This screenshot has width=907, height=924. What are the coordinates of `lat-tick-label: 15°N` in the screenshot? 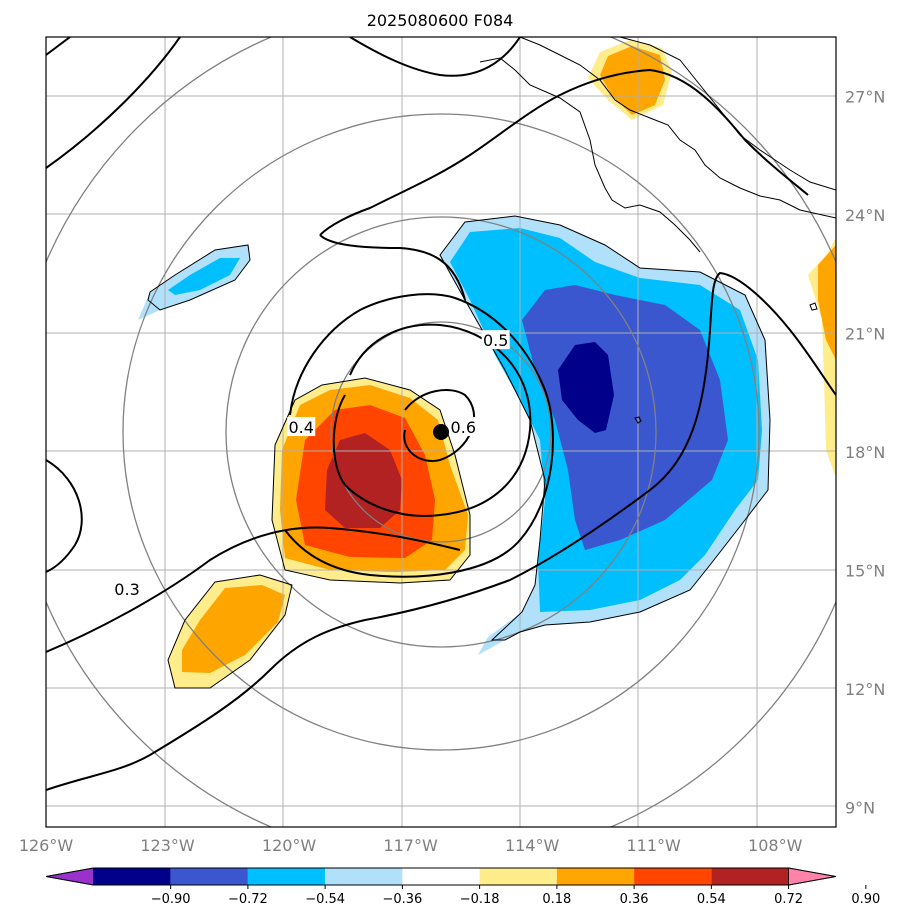 It's located at (865, 570).